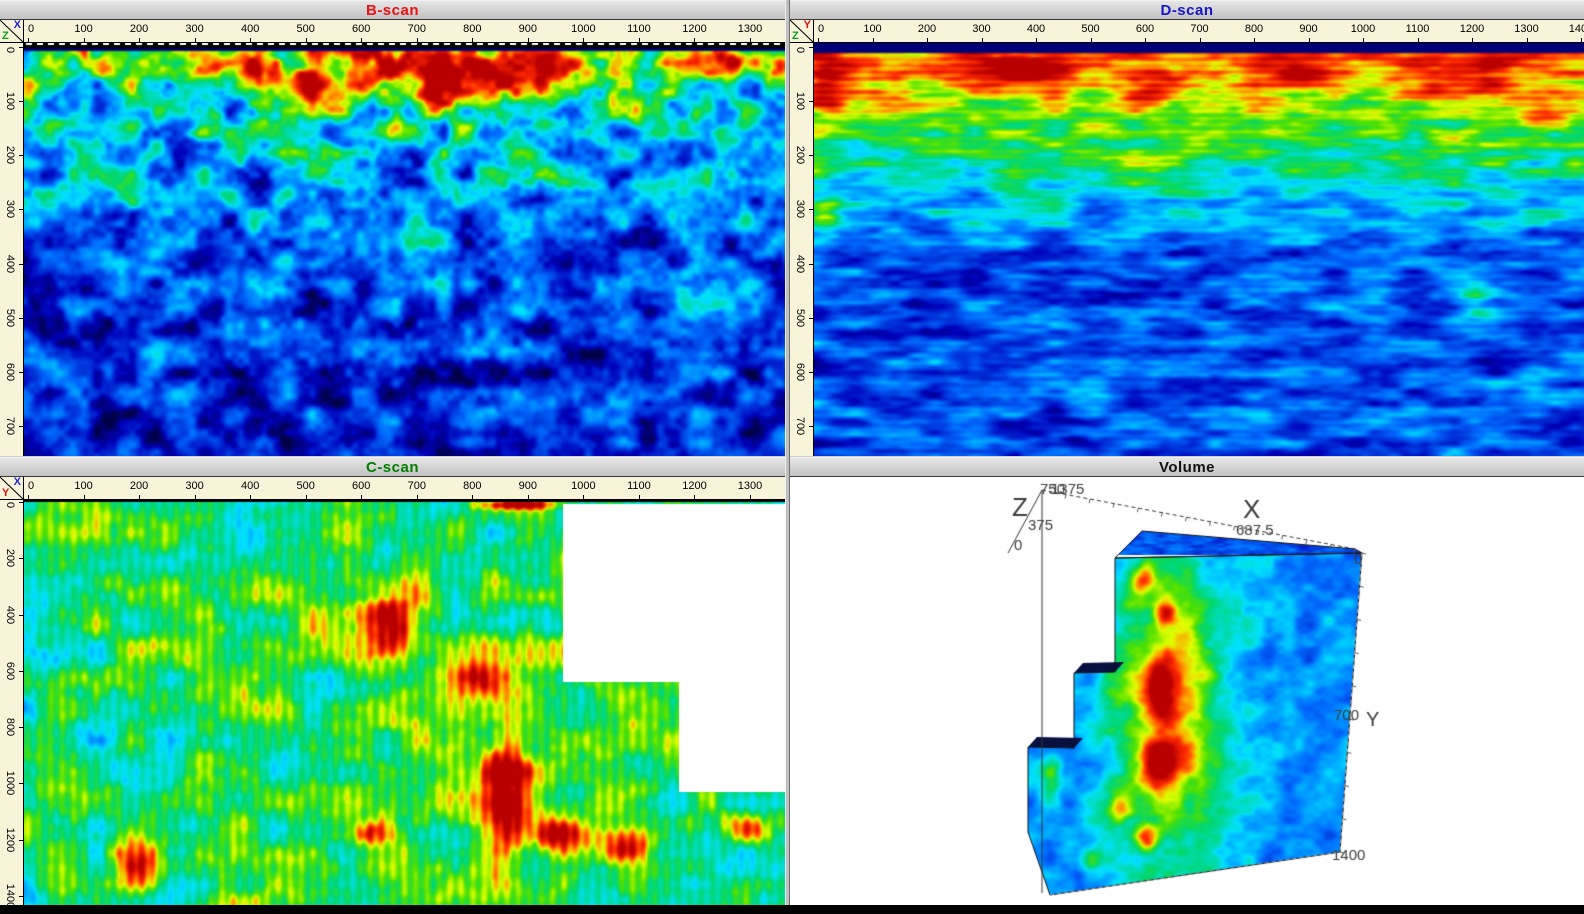 The width and height of the screenshot is (1584, 914). I want to click on bscan-v-ruler: 0 100 200 300 400 500 600 700, so click(12, 249).